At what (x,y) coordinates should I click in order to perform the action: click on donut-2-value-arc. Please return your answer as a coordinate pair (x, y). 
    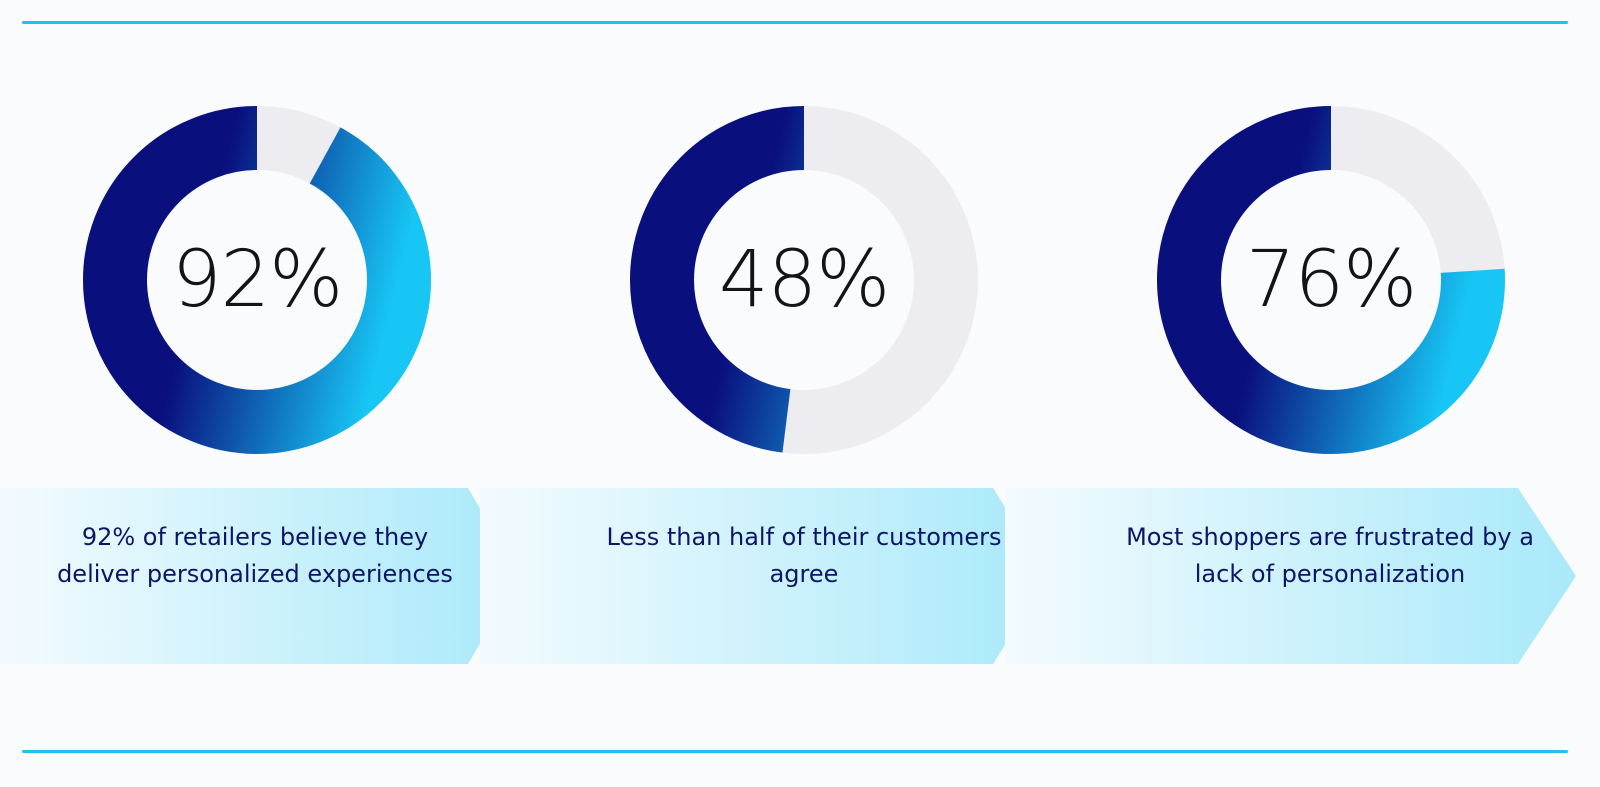
    Looking at the image, I should click on (804, 280).